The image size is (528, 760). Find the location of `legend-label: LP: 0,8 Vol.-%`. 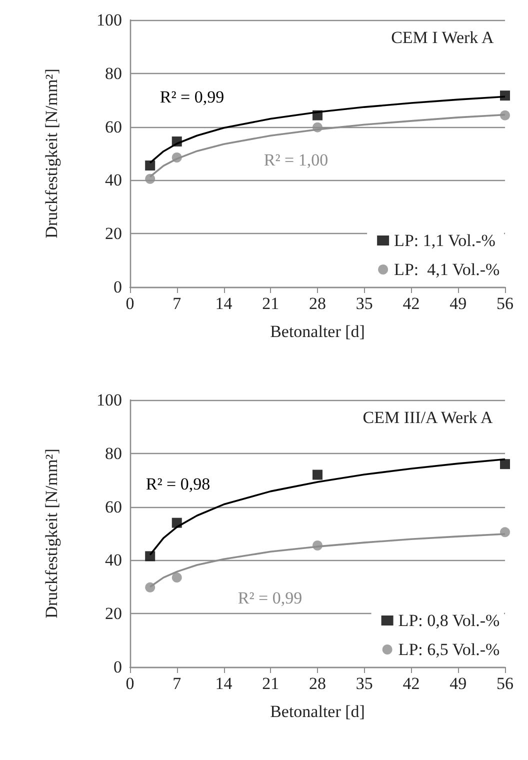

legend-label: LP: 0,8 Vol.-% is located at coordinates (449, 620).